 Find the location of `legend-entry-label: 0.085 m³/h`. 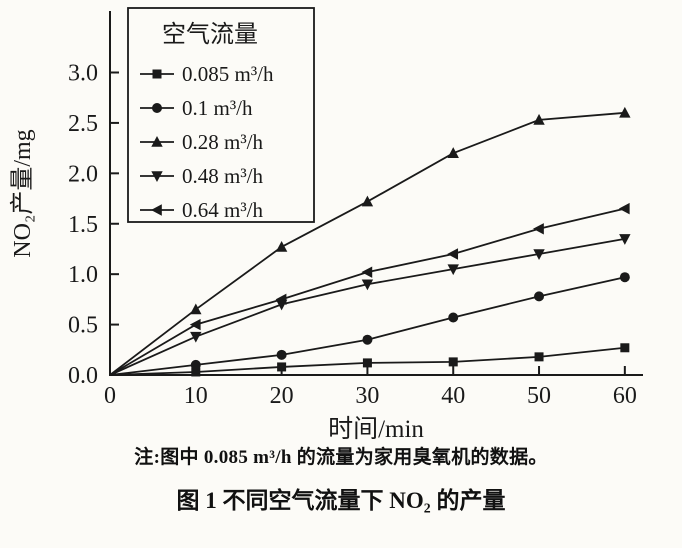

legend-entry-label: 0.085 m³/h is located at coordinates (228, 74).